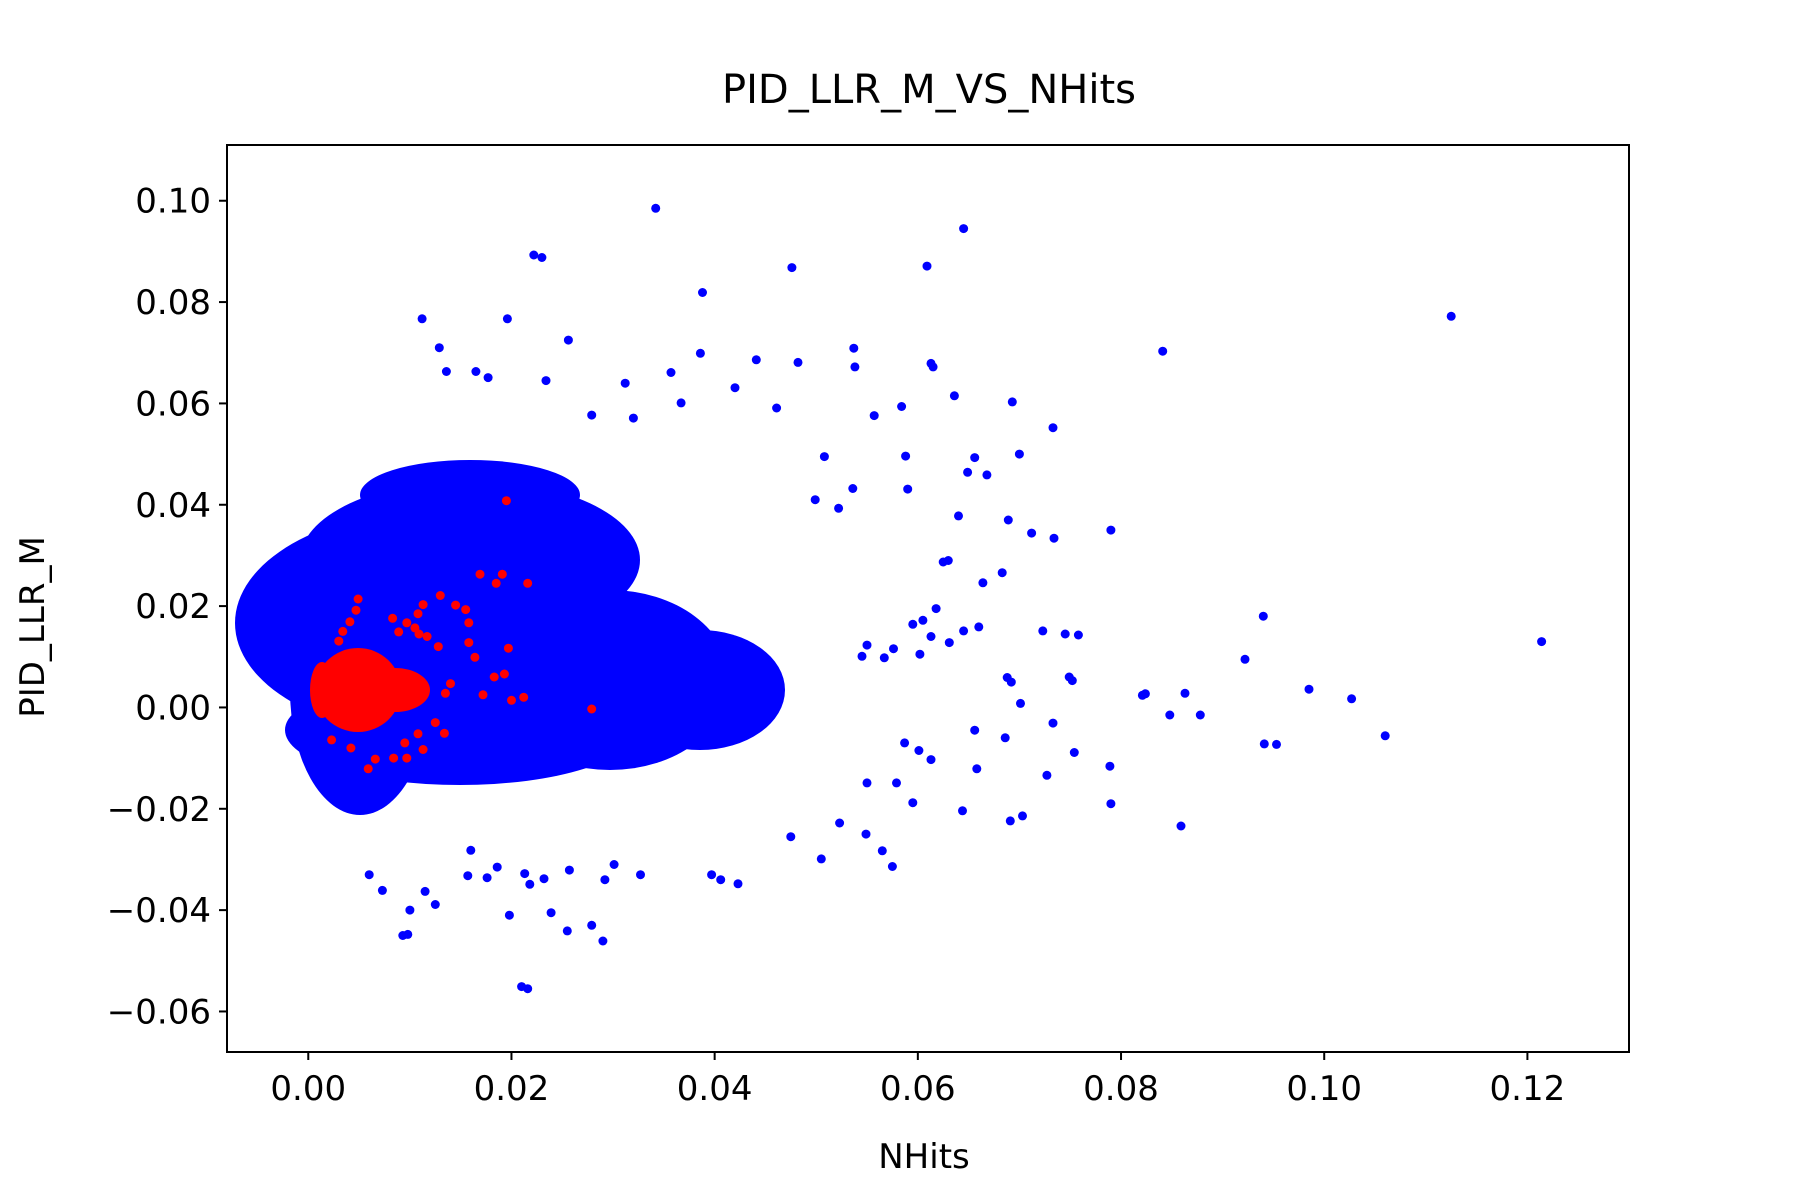 The width and height of the screenshot is (1800, 1200). I want to click on y-tick-label: −0.02, so click(159, 810).